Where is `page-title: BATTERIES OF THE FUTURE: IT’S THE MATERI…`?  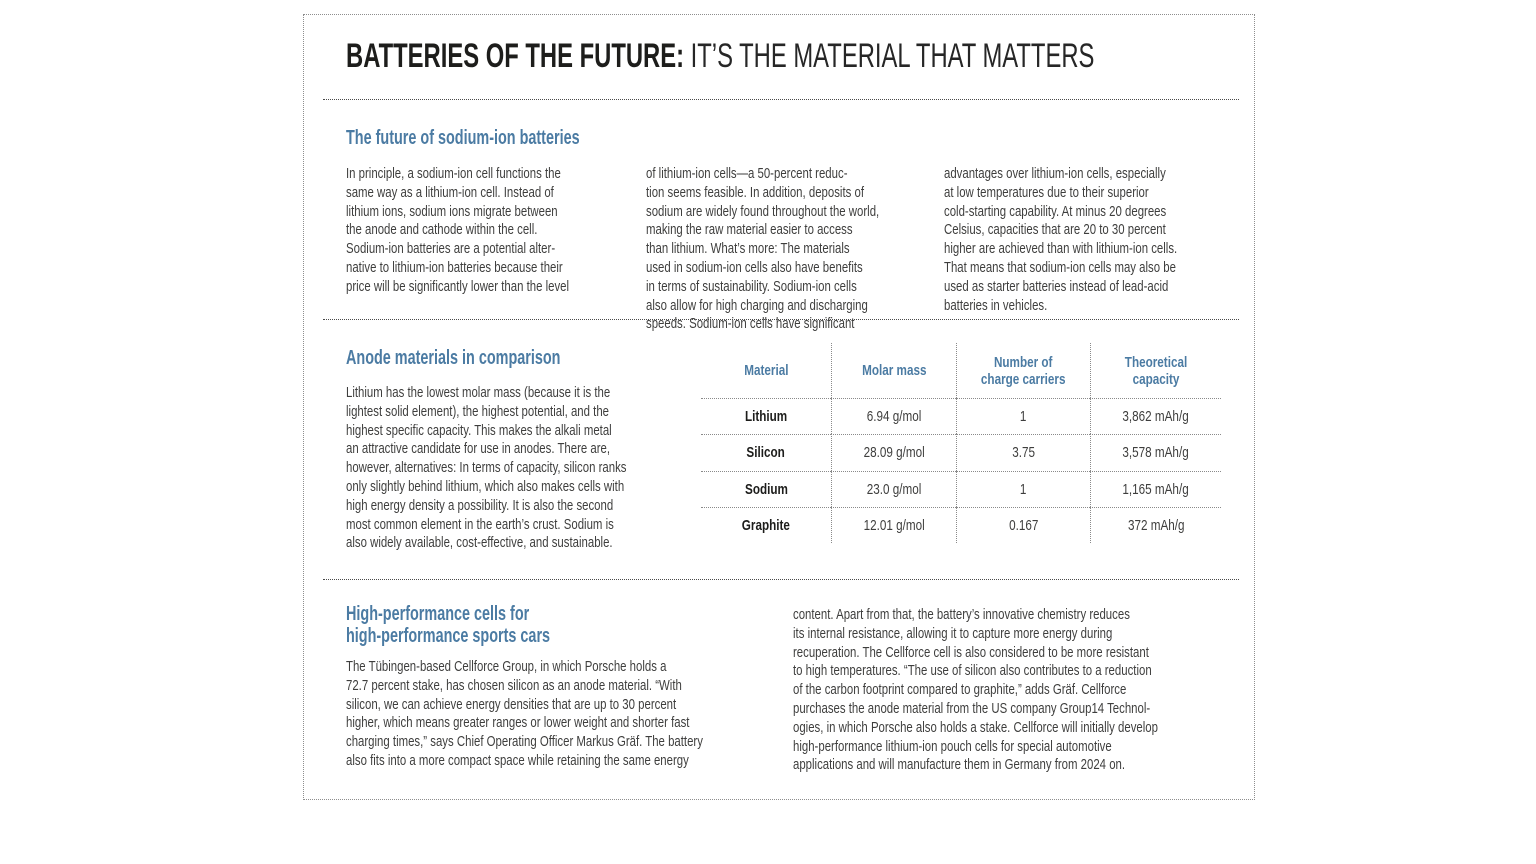
page-title: BATTERIES OF THE FUTURE: IT’S THE MATERI… is located at coordinates (720, 56).